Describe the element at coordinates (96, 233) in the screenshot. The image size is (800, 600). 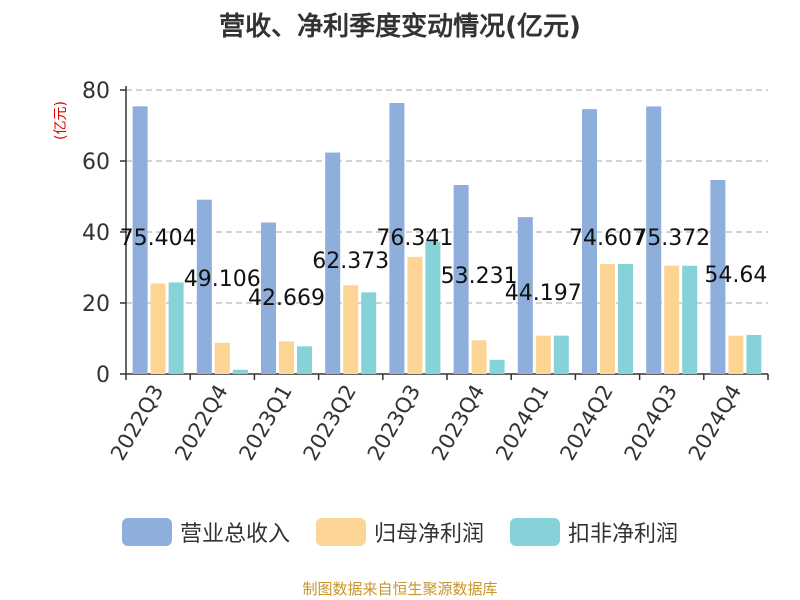
I see `y-tick-label: 40` at that location.